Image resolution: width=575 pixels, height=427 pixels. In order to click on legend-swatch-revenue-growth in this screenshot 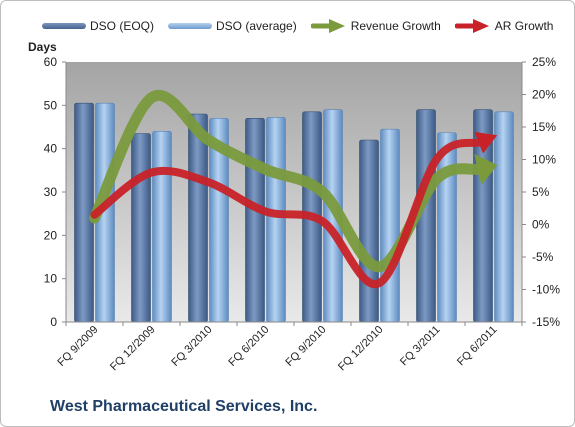, I will do `click(327, 26)`.